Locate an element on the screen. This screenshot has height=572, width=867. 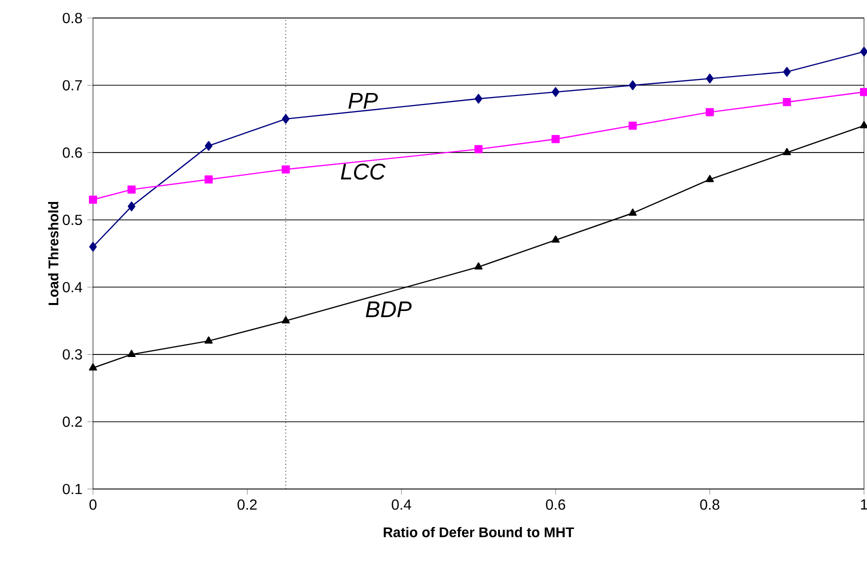
y-tick-label: 0.7 is located at coordinates (72, 85).